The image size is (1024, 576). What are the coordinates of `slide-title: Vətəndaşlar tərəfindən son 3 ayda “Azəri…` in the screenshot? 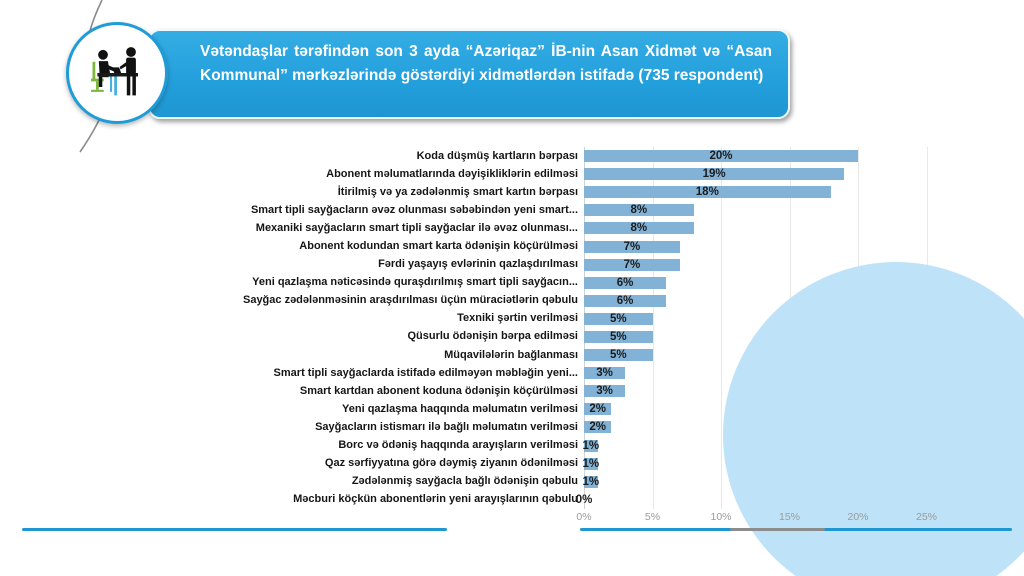 It's located at (486, 63).